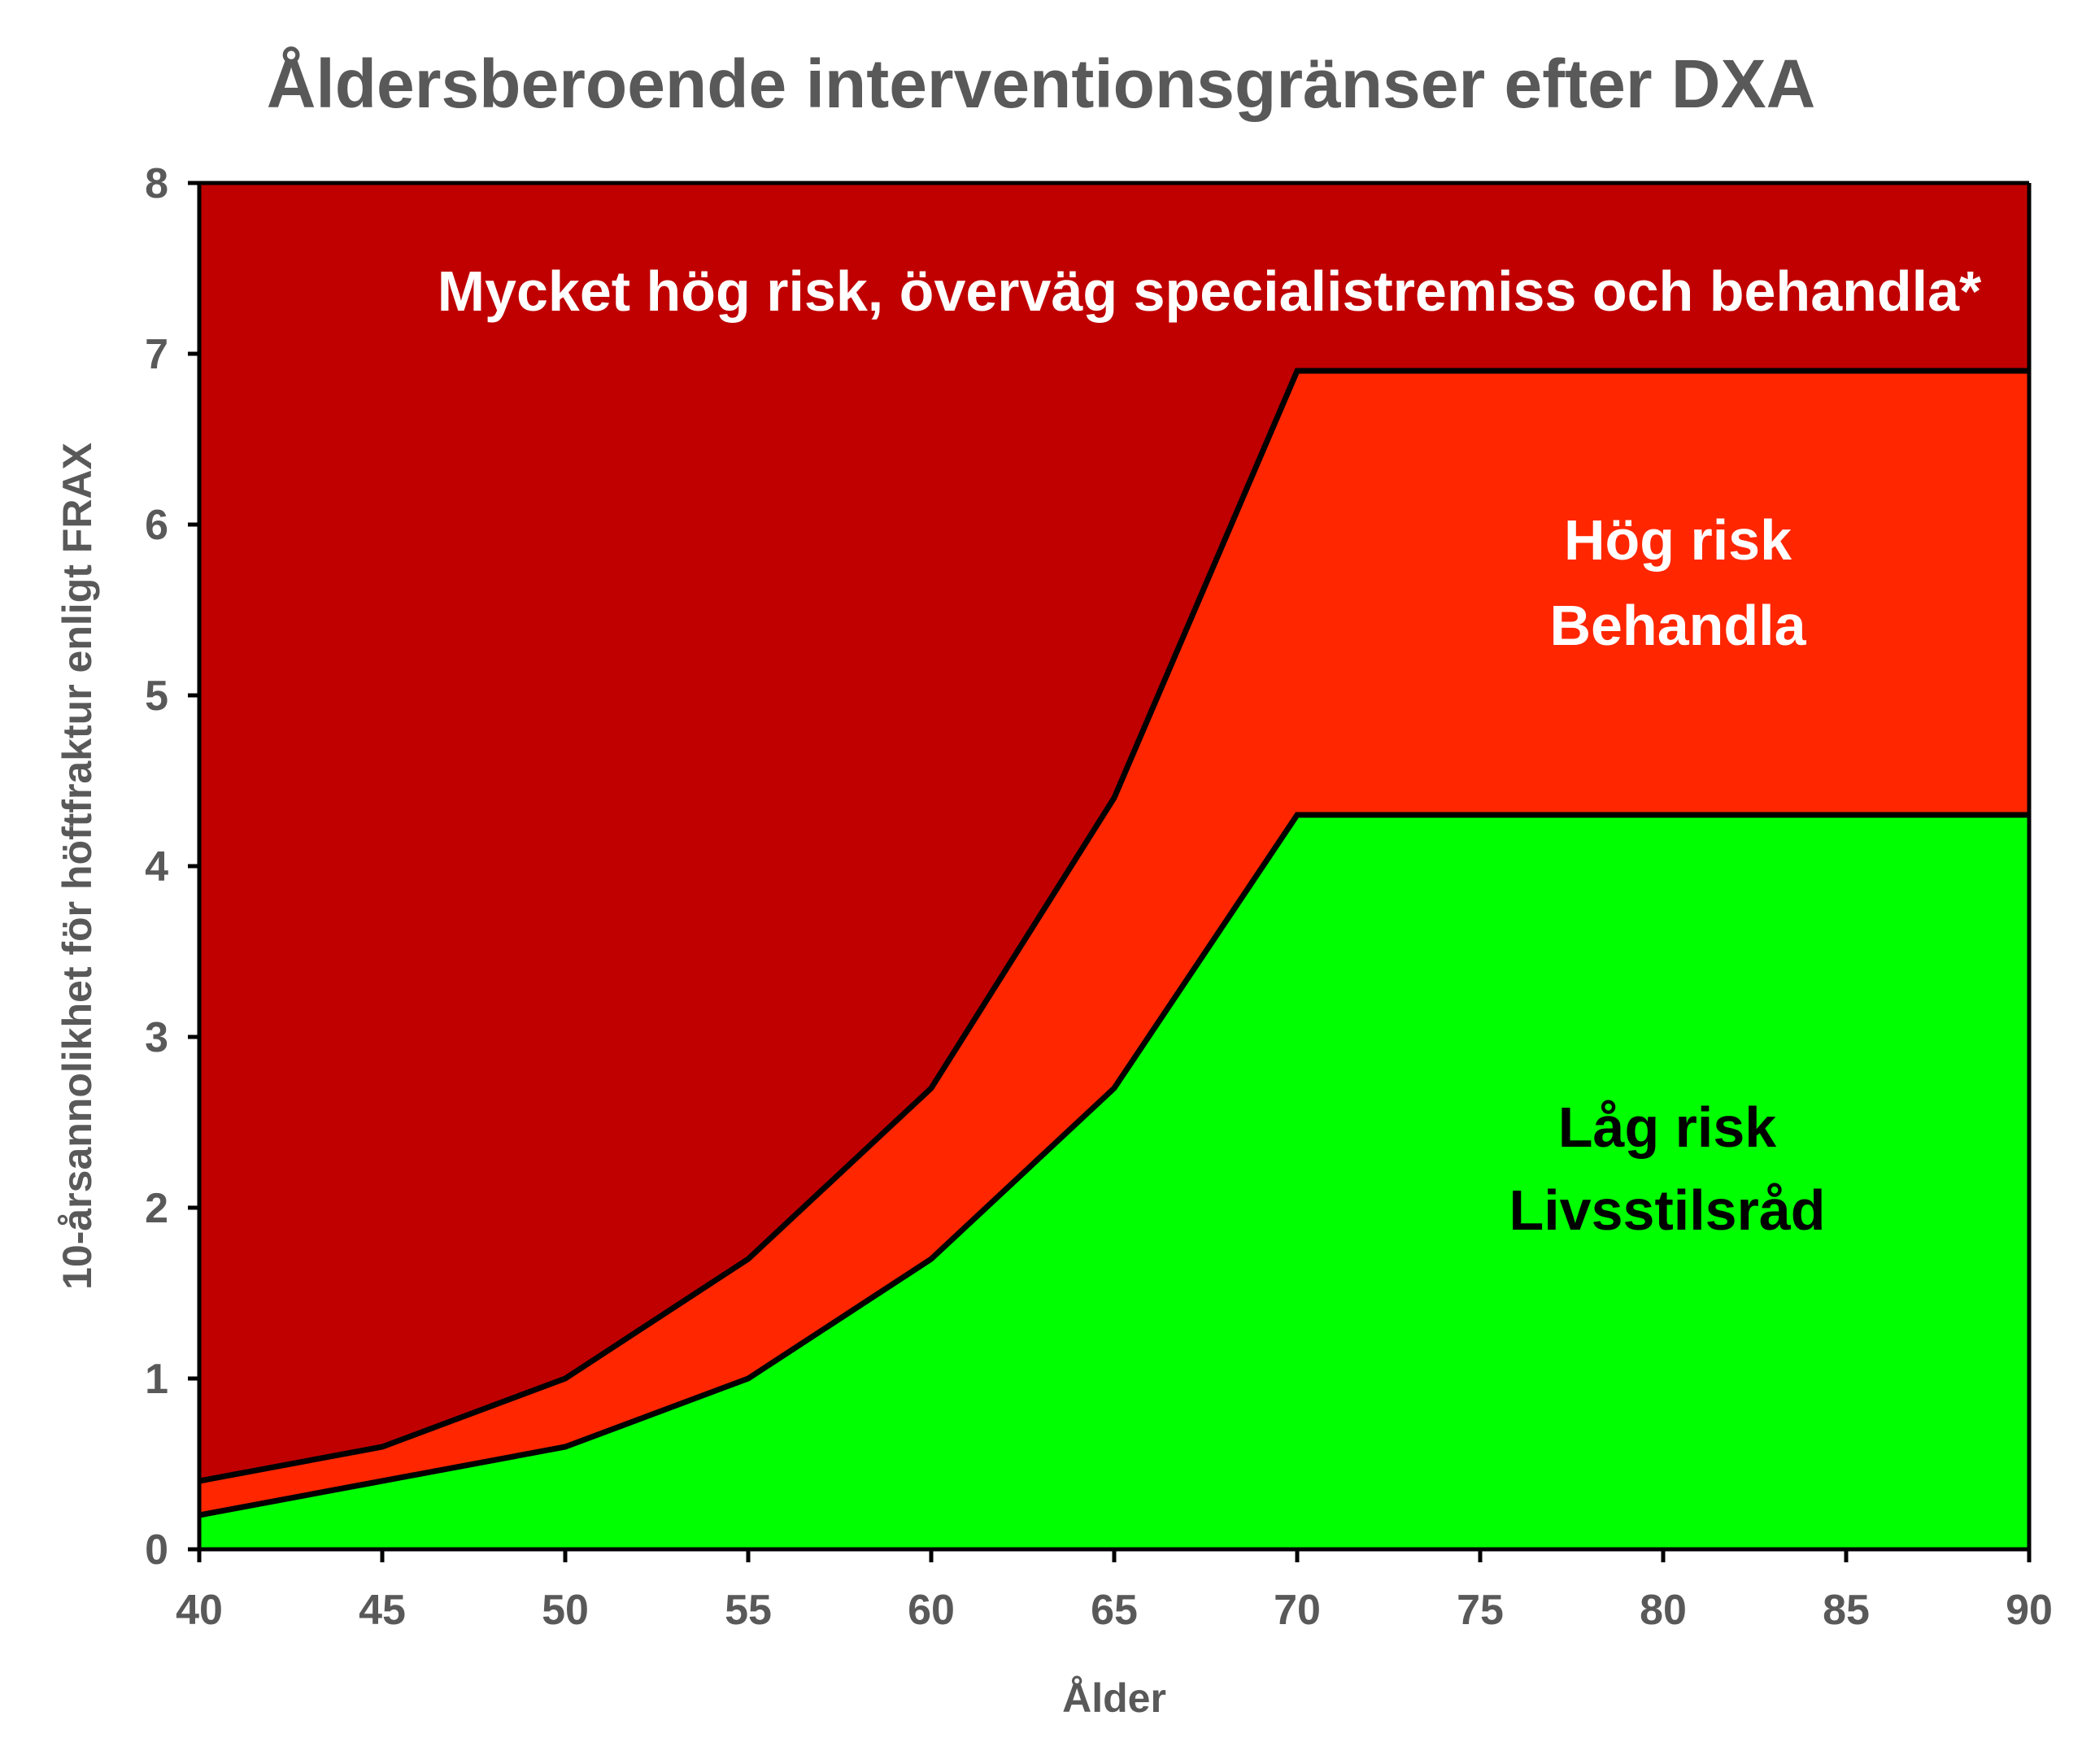 The width and height of the screenshot is (2082, 1764). What do you see at coordinates (172, 867) in the screenshot?
I see `y-ticks: 0 1 2 3 4 5 6 7 8` at bounding box center [172, 867].